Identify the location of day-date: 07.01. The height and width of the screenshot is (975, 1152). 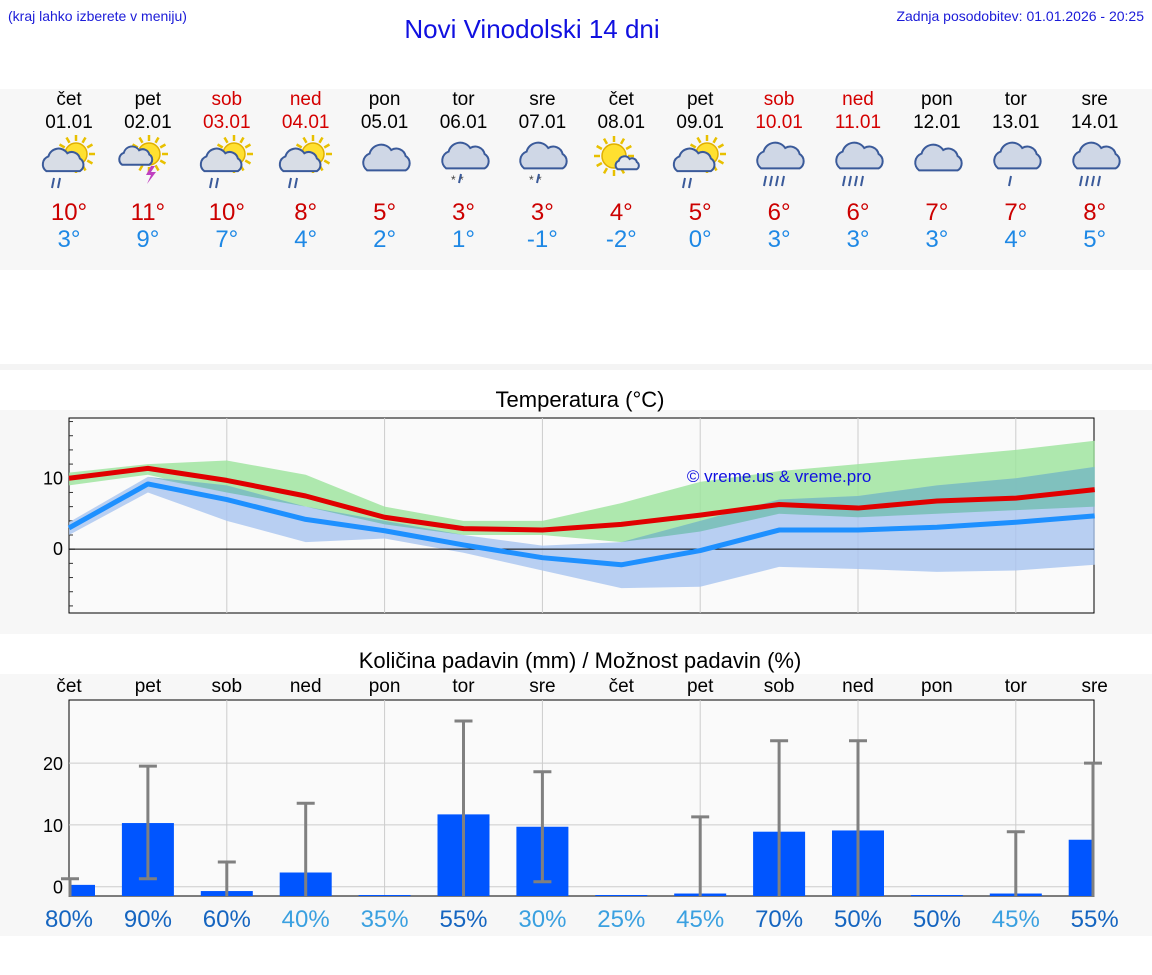
(542, 122).